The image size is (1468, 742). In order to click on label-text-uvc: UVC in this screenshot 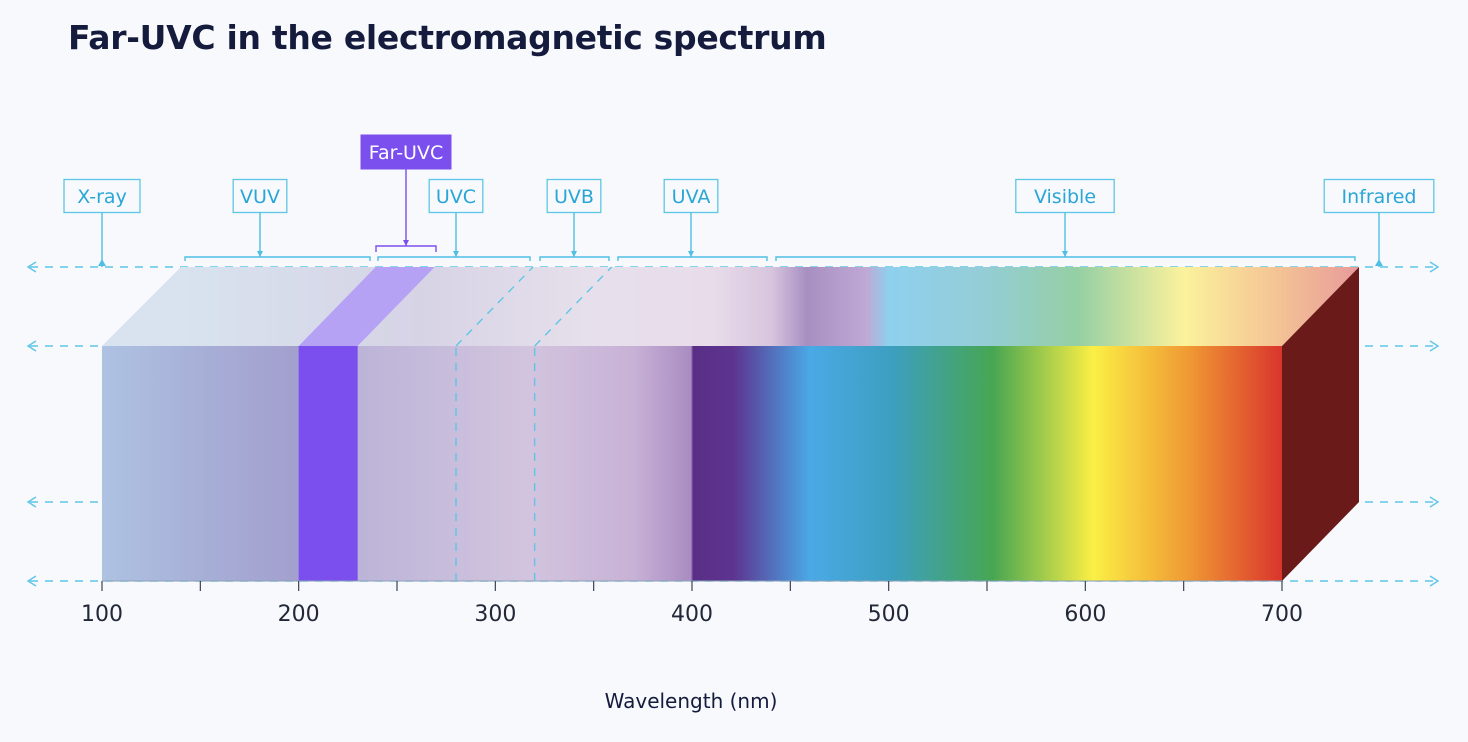, I will do `click(456, 197)`.